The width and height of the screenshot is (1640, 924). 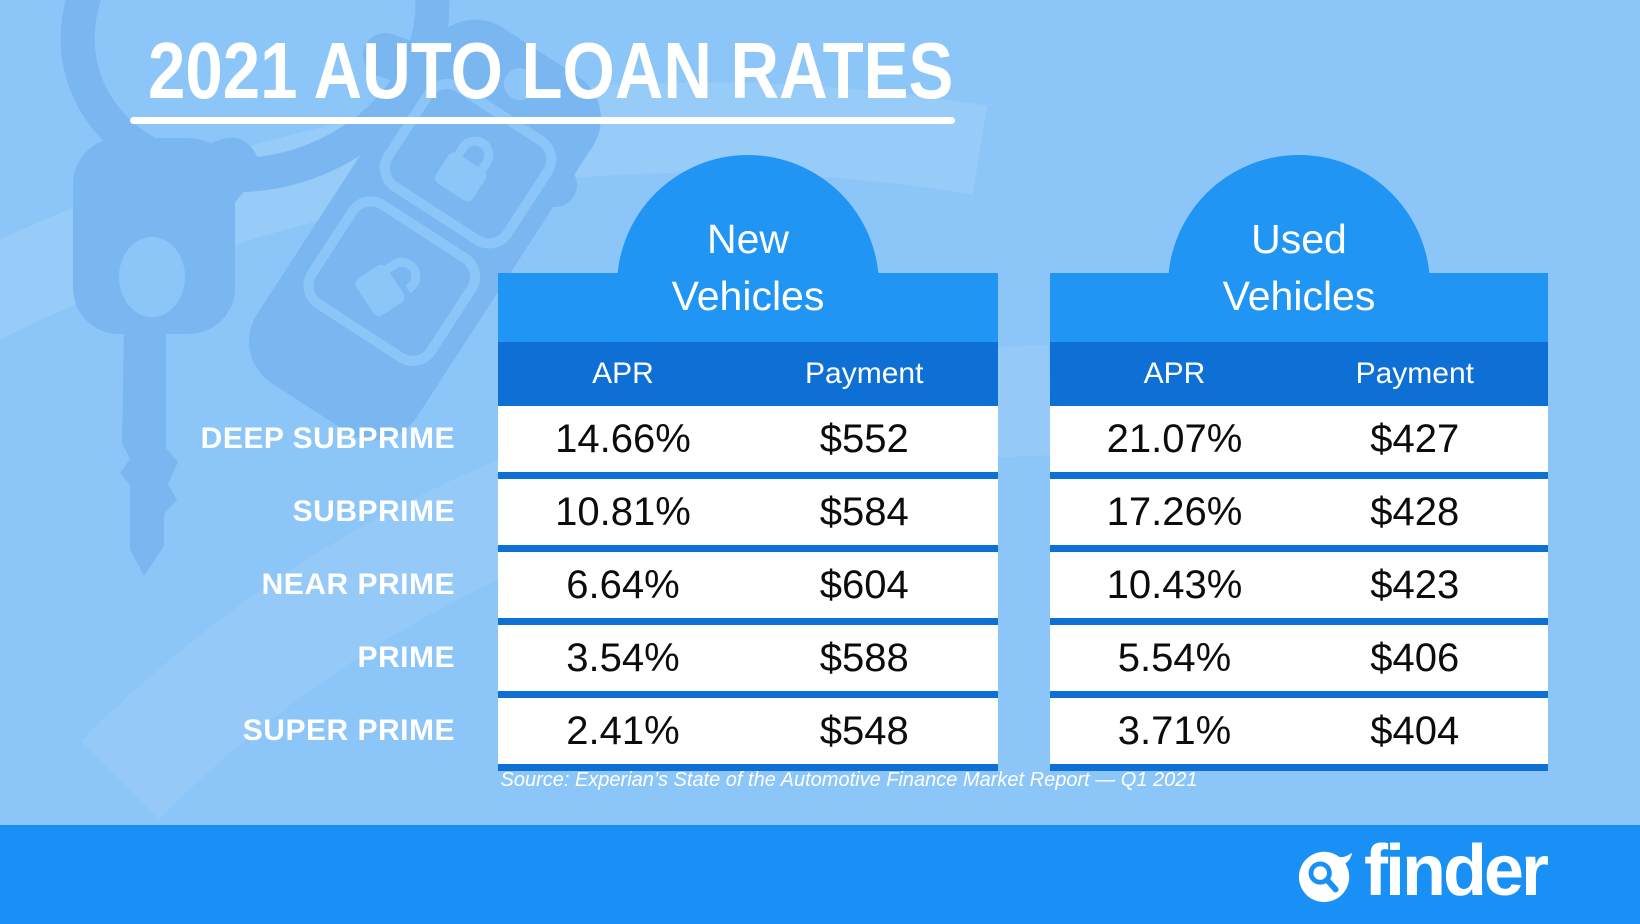 What do you see at coordinates (542, 120) in the screenshot?
I see `title-underline` at bounding box center [542, 120].